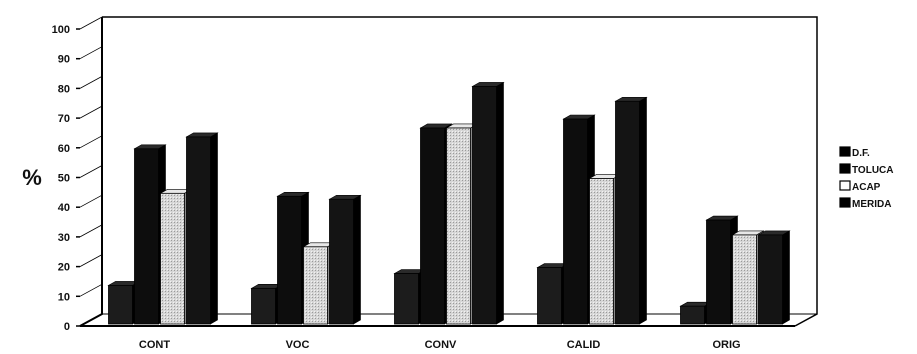 Image resolution: width=917 pixels, height=354 pixels. Describe the element at coordinates (584, 345) in the screenshot. I see `x-category-label: CALID` at that location.